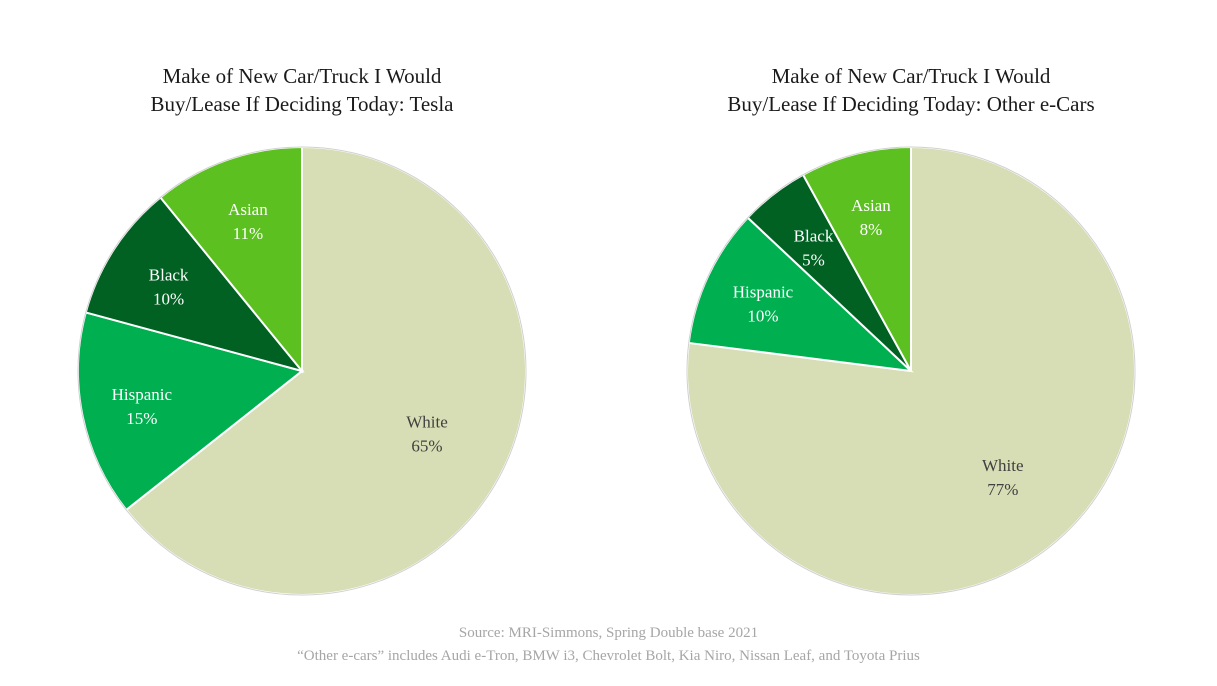  What do you see at coordinates (813, 259) in the screenshot?
I see `slice-value-black: 5%` at bounding box center [813, 259].